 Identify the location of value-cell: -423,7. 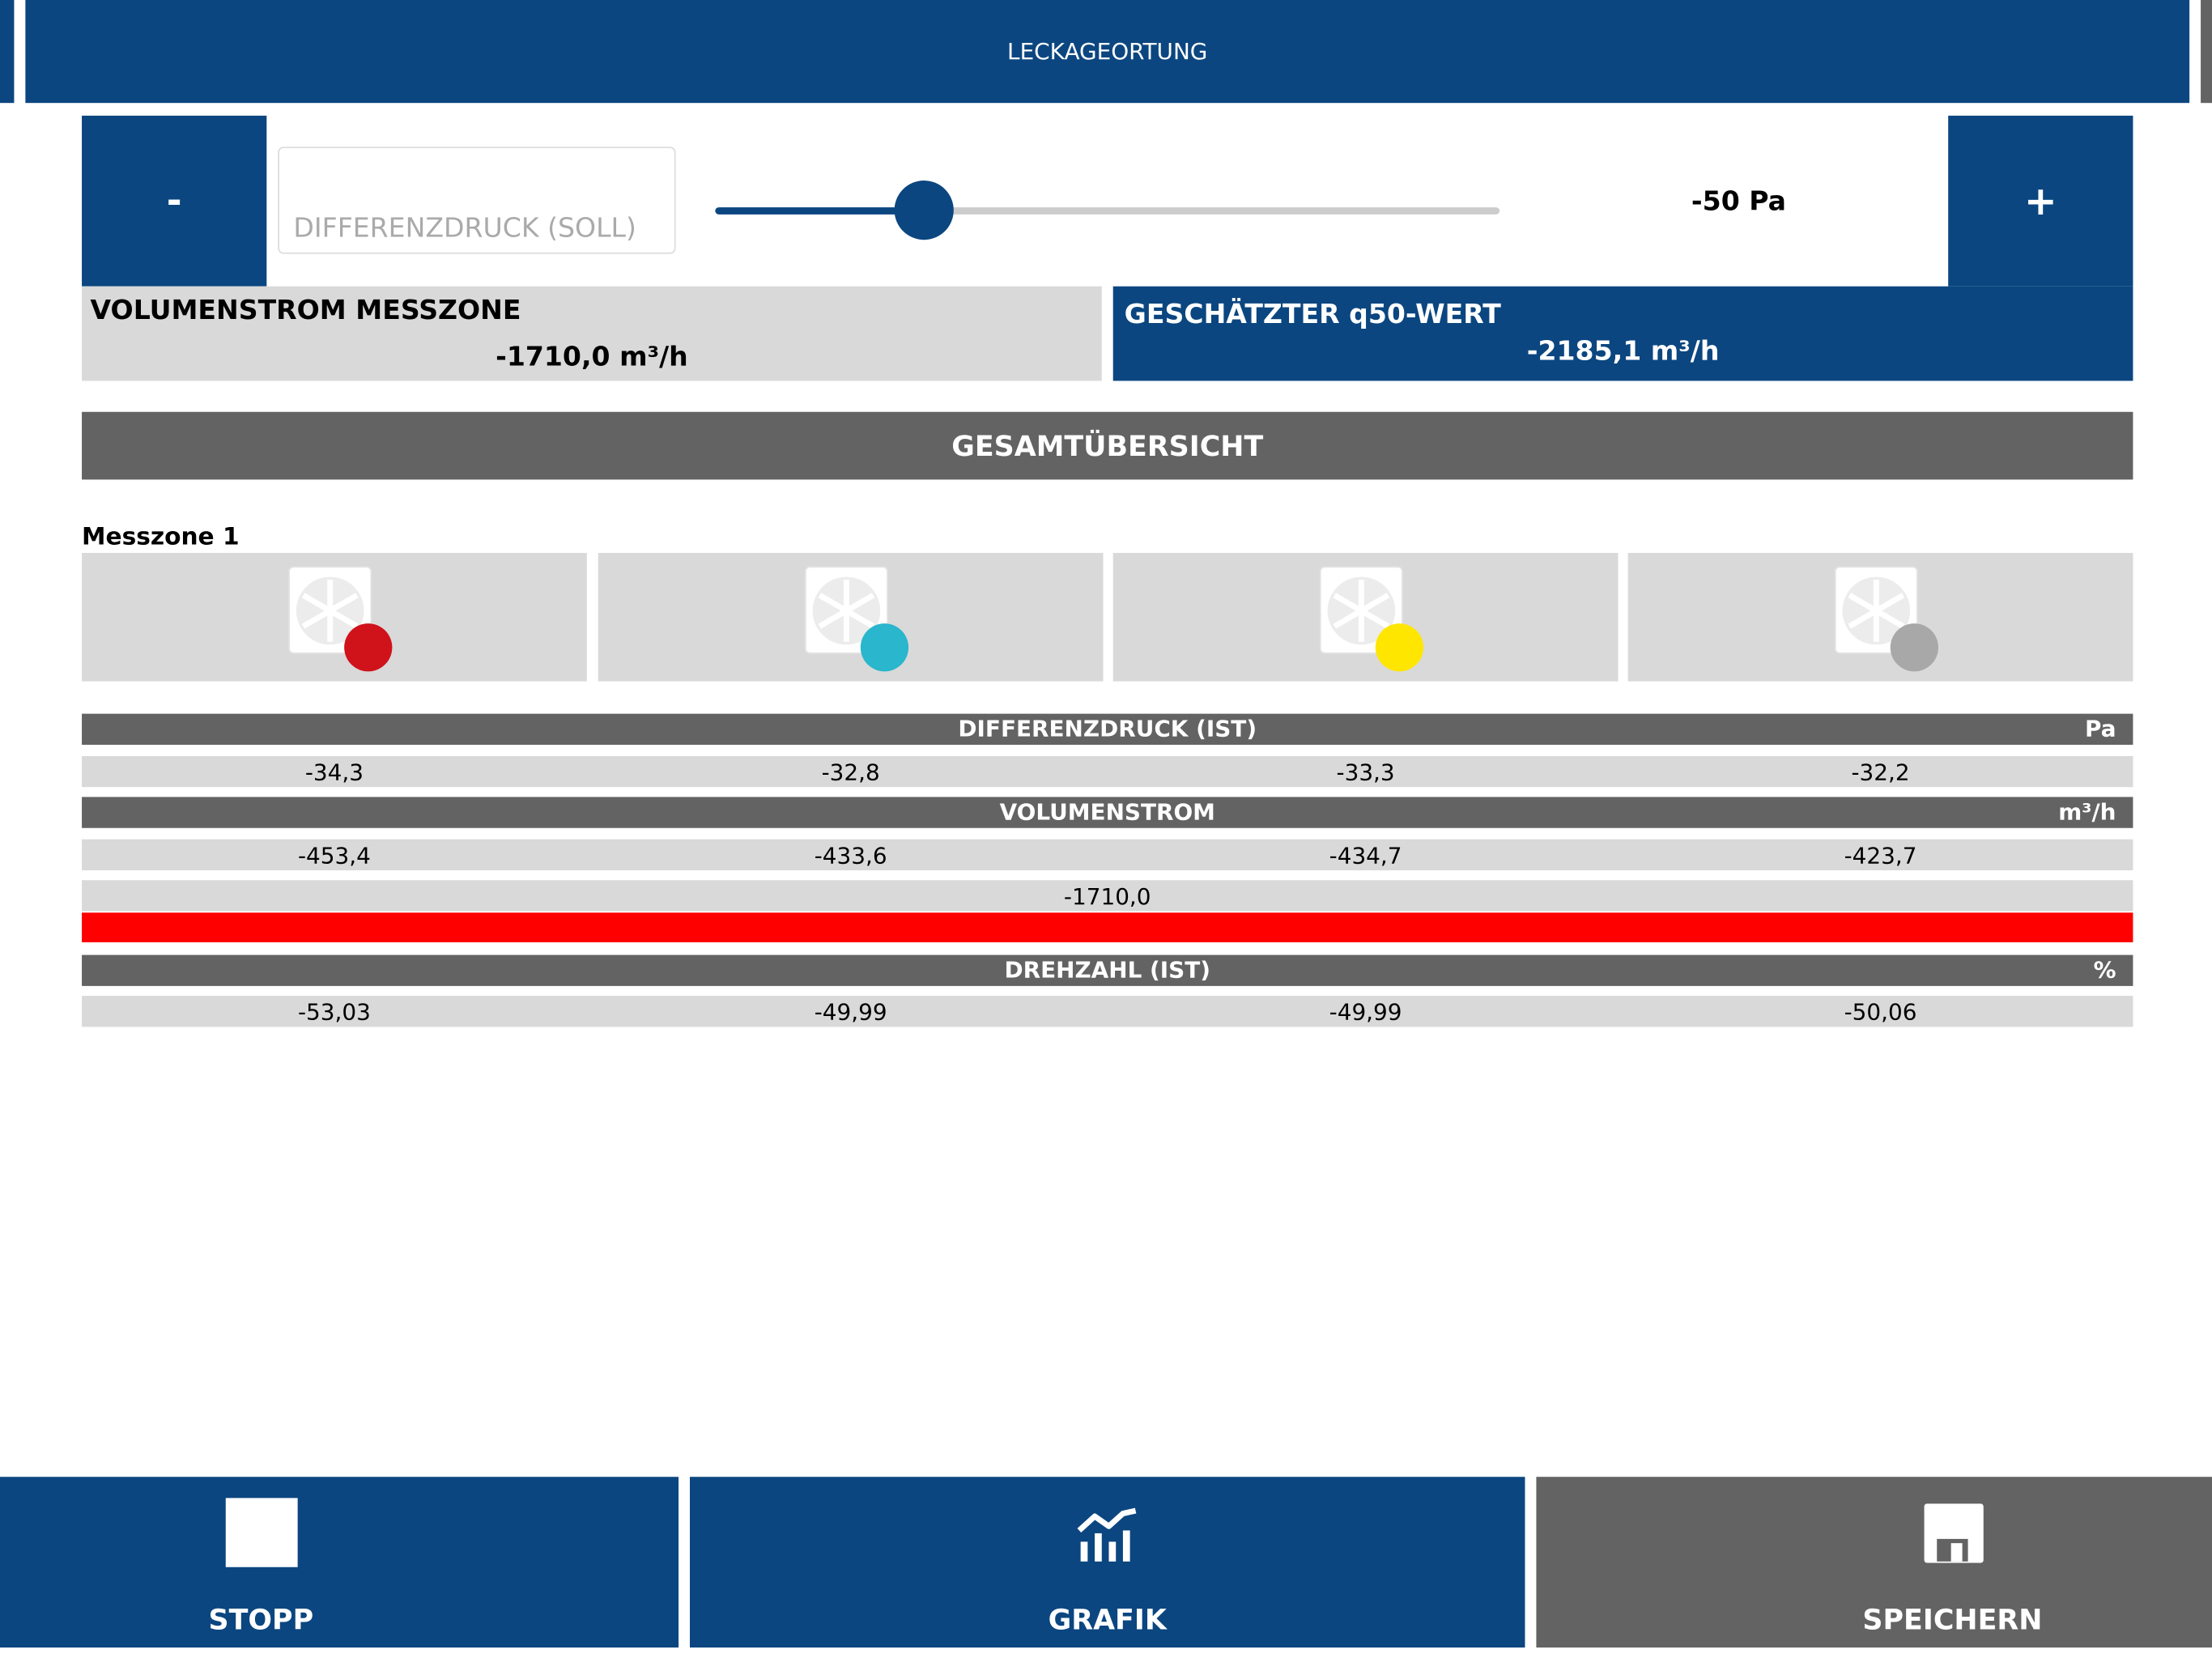
(1880, 855).